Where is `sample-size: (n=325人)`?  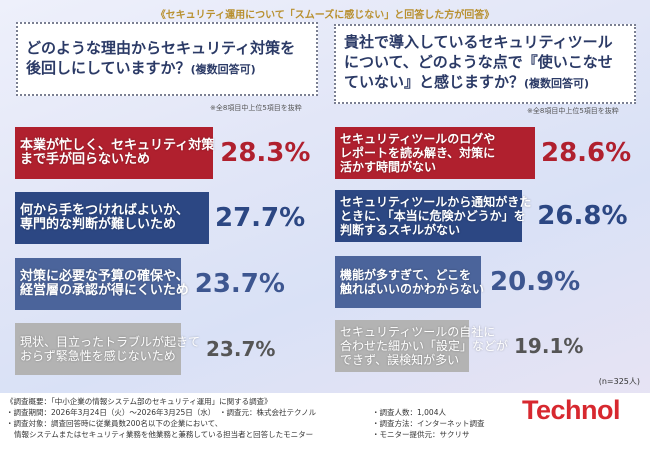
sample-size: (n=325人) is located at coordinates (619, 381).